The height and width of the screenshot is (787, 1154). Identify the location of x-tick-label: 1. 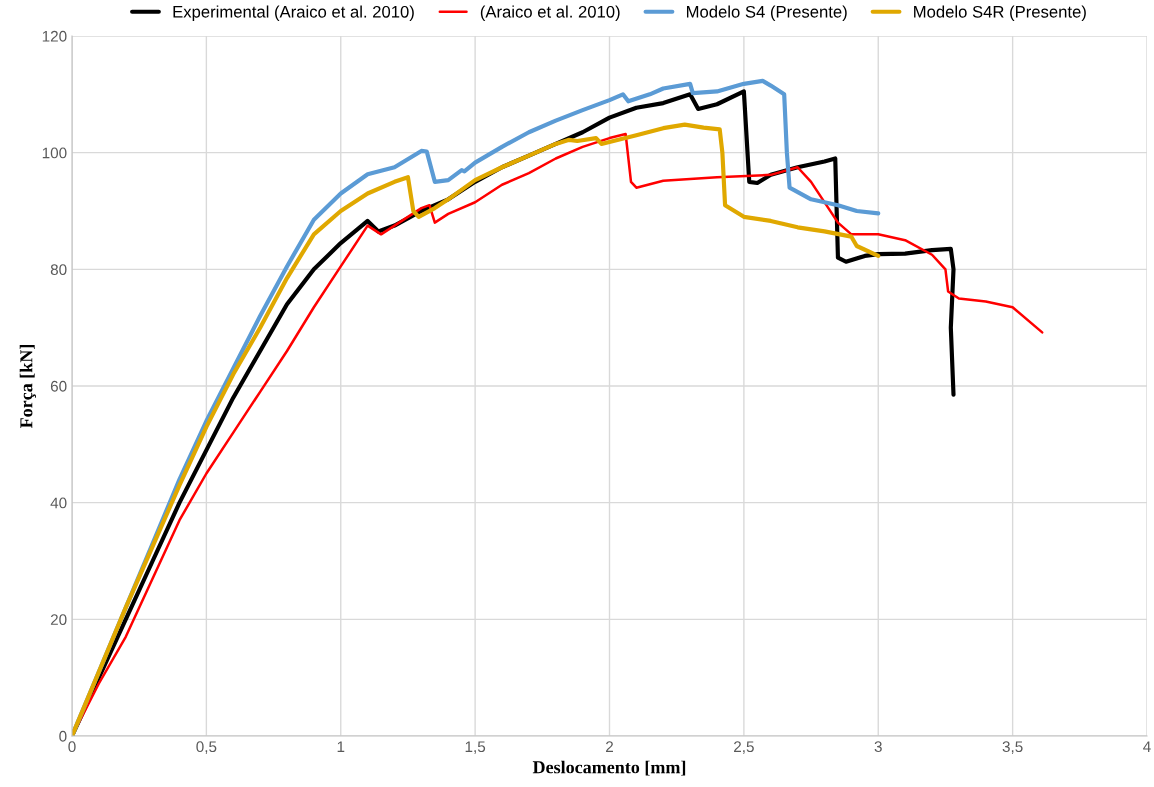
(341, 746).